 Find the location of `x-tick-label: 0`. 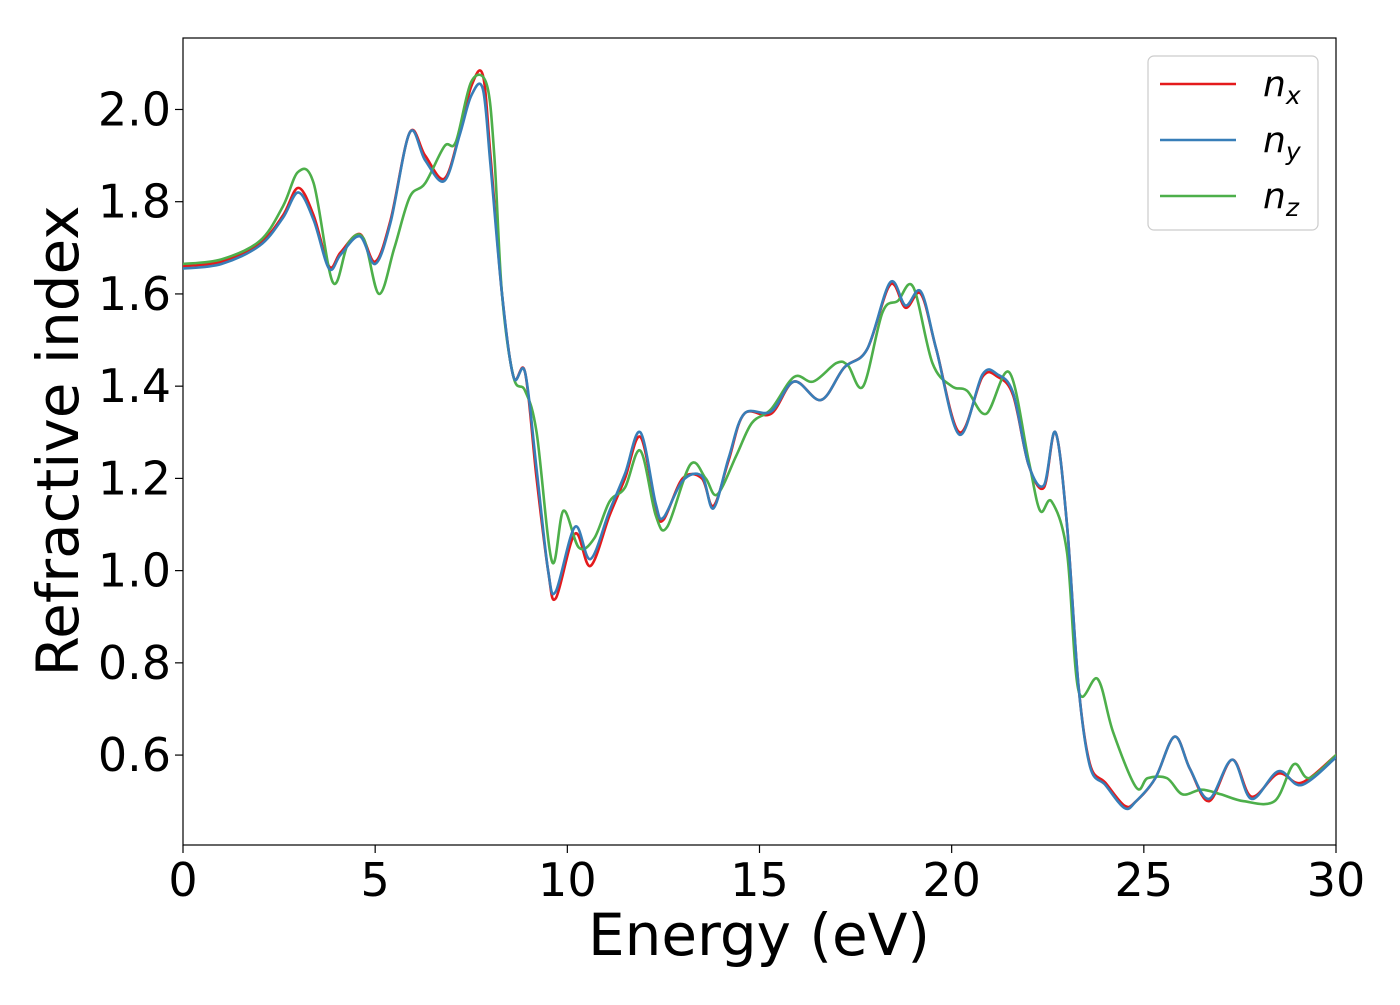

x-tick-label: 0 is located at coordinates (182, 880).